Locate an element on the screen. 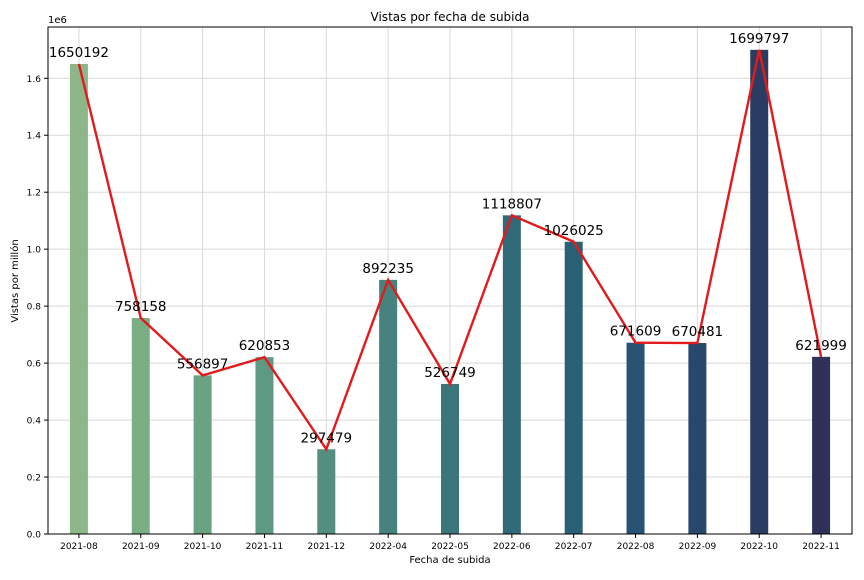  y-tick-label: 1.6 is located at coordinates (34, 80).